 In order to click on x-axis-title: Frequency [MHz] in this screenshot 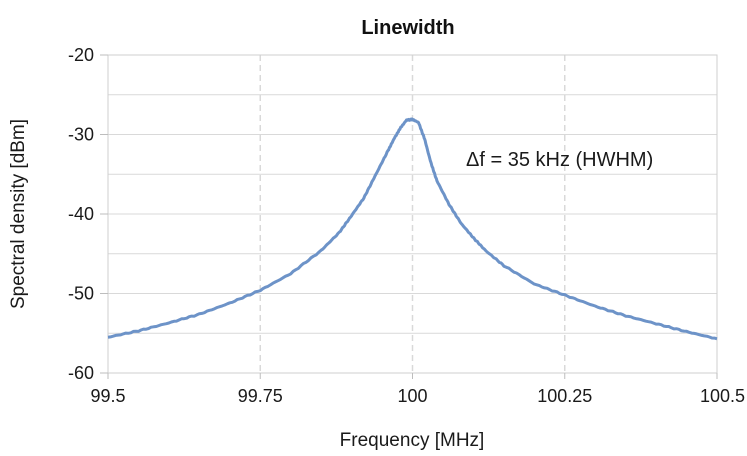, I will do `click(412, 440)`.